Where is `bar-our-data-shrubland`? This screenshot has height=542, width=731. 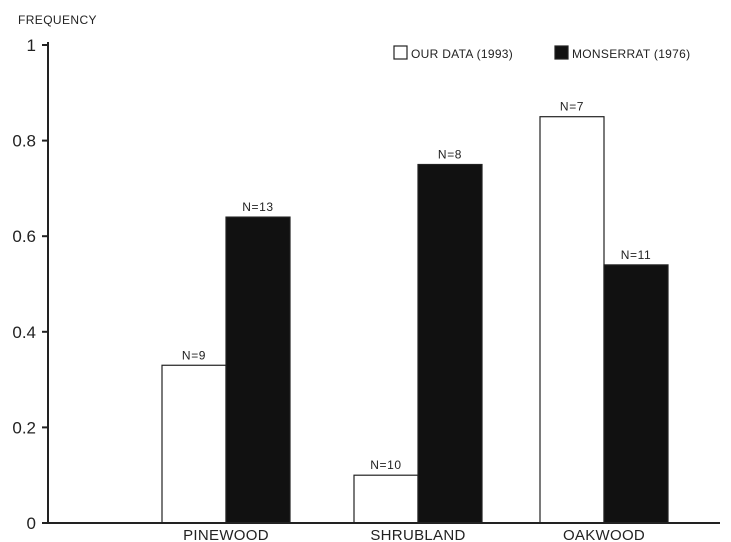 bar-our-data-shrubland is located at coordinates (386, 499).